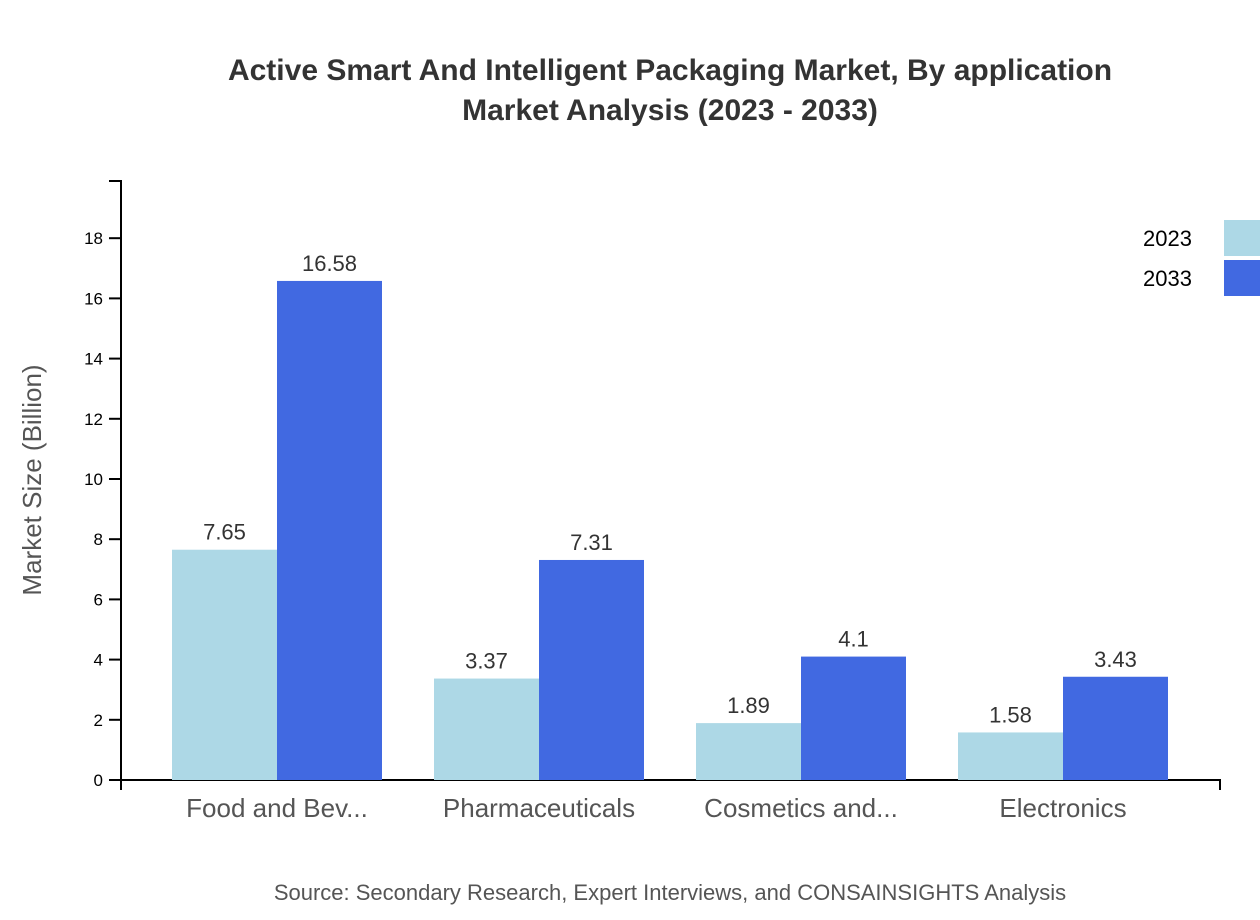  I want to click on x-tick-label: Electronics, so click(1062, 808).